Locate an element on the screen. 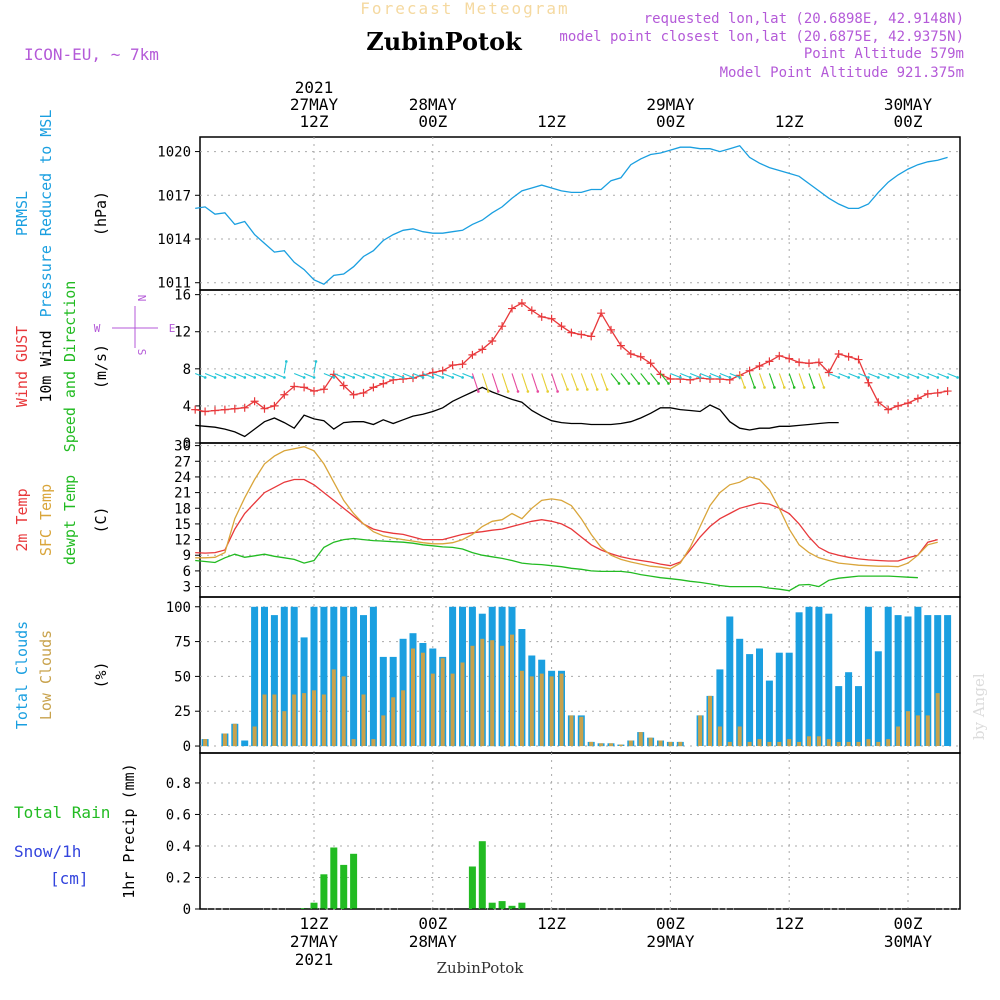 The height and width of the screenshot is (1000, 1000). y-tick-label: 15 is located at coordinates (182, 525).